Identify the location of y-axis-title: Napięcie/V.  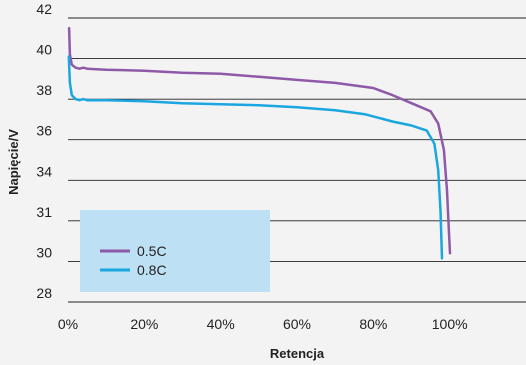
(13, 162).